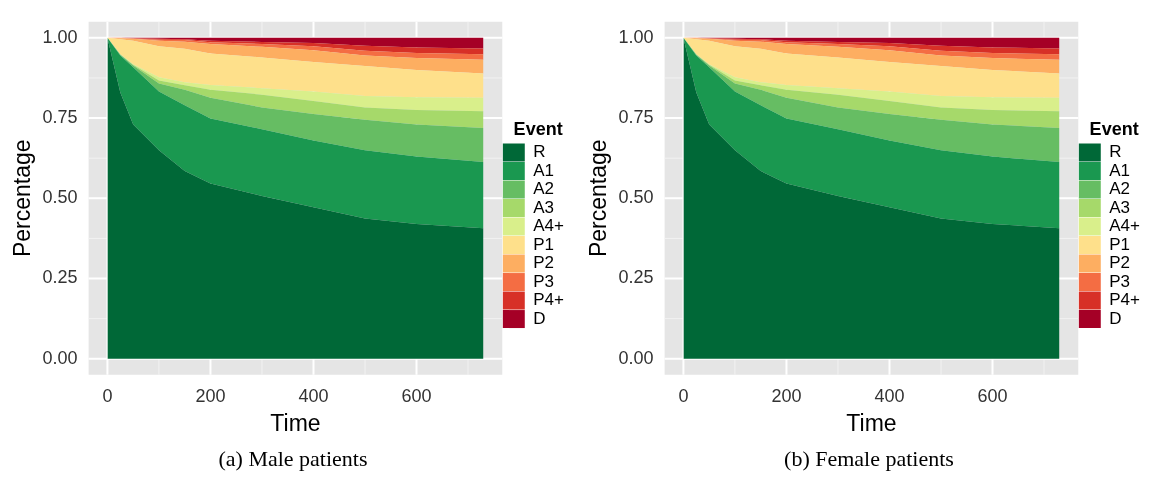 This screenshot has width=1166, height=491. What do you see at coordinates (293, 459) in the screenshot?
I see `text: (a) Male patients` at bounding box center [293, 459].